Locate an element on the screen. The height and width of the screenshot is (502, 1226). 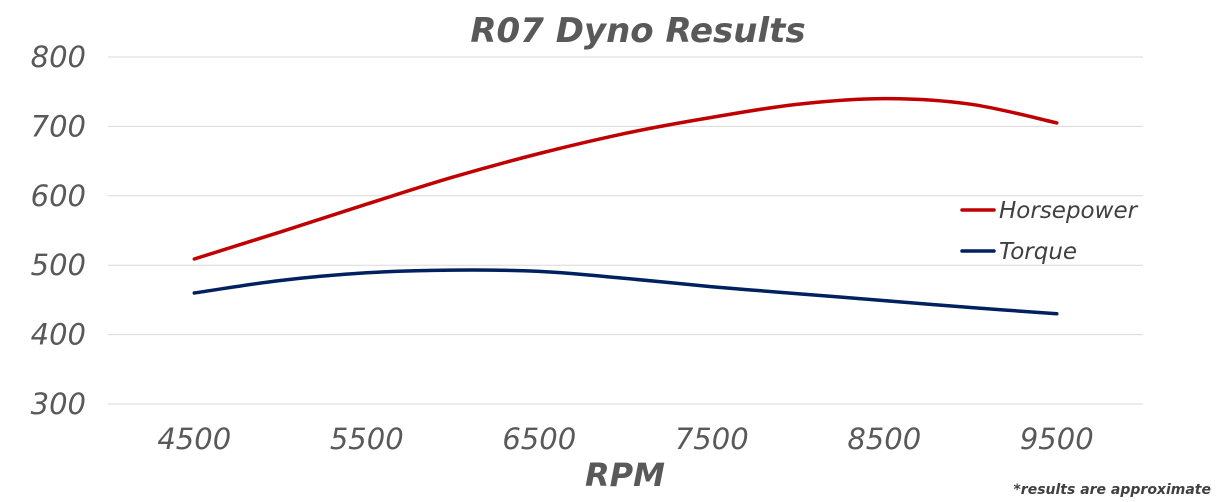
y-tick-label: 700 is located at coordinates (58, 126).